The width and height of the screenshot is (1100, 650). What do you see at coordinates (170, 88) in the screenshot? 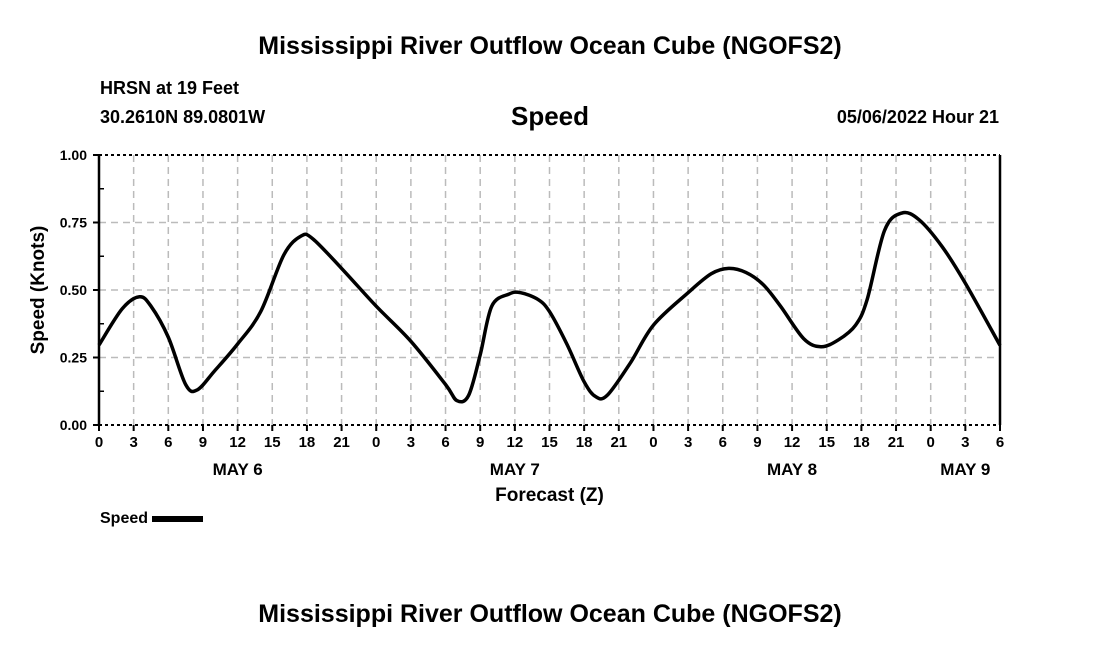
I see `station-label: HRSN at 19 Feet` at bounding box center [170, 88].